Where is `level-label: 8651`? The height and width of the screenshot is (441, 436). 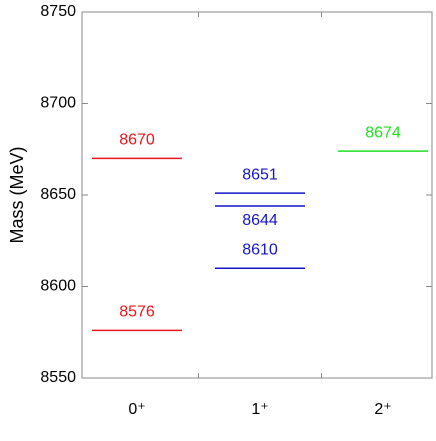
level-label: 8651 is located at coordinates (260, 174).